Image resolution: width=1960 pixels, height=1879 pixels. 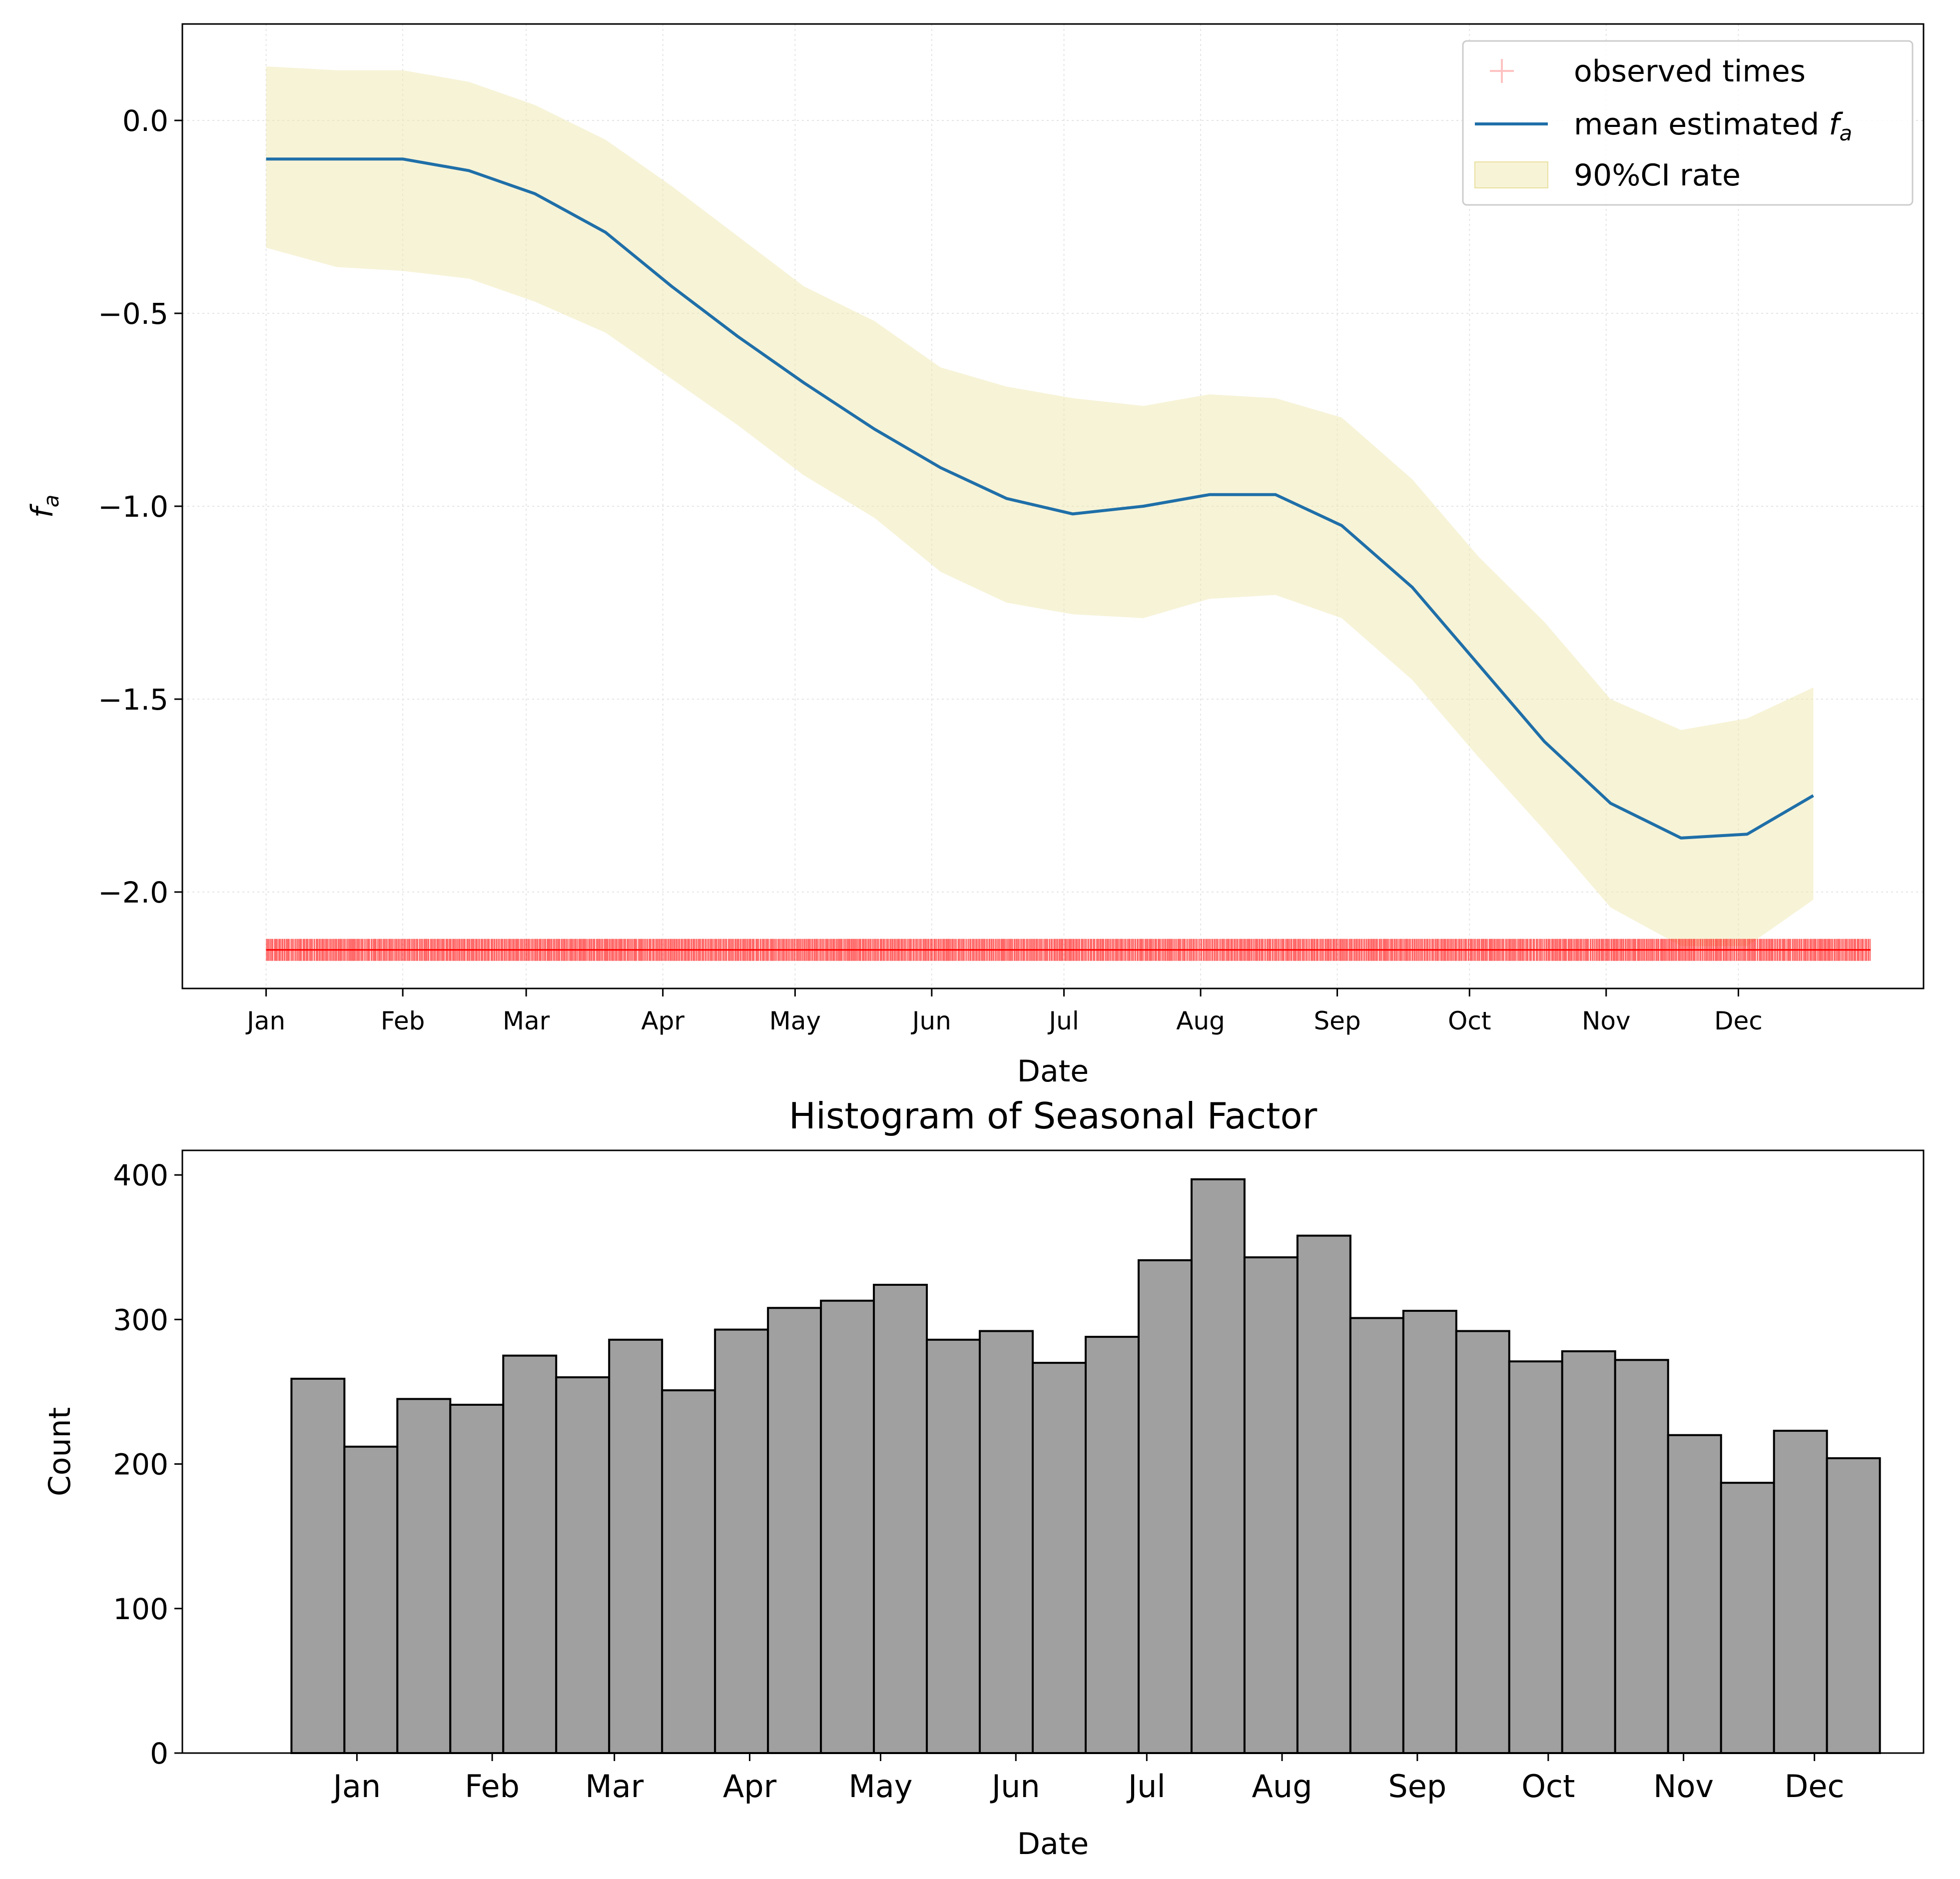 What do you see at coordinates (51, 501) in the screenshot?
I see `top-y-axis-label-sub: a` at bounding box center [51, 501].